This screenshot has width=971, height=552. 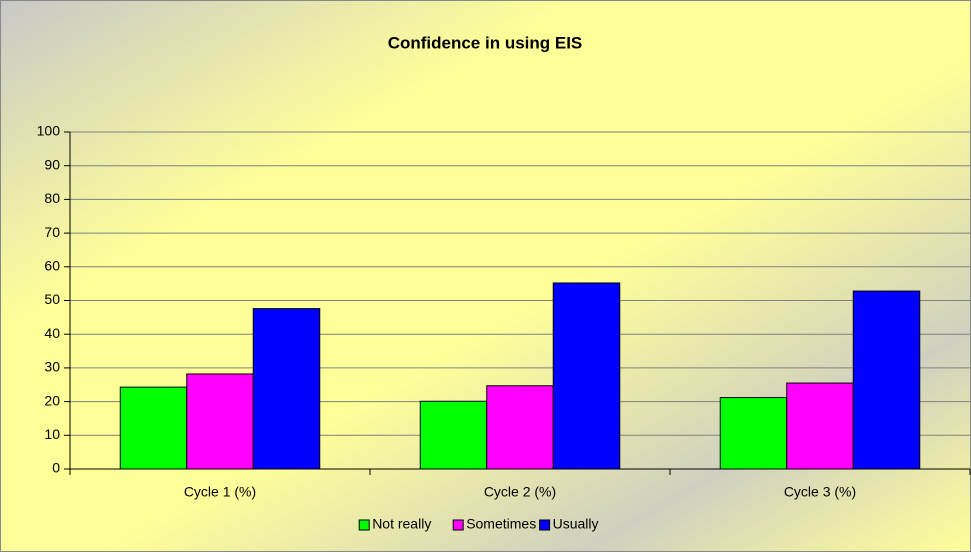 I want to click on y-tick-label: 60, so click(x=52, y=266).